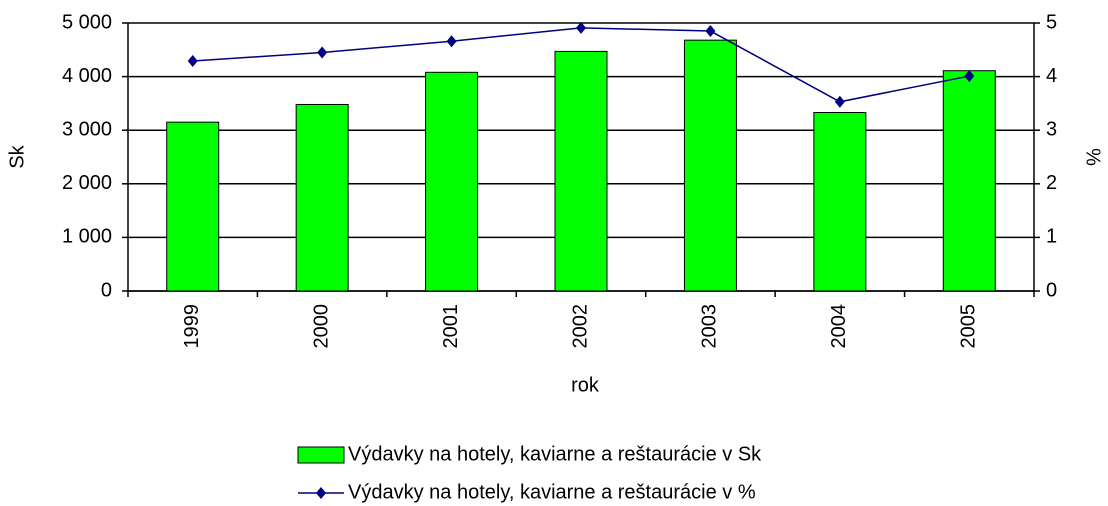  I want to click on x-tick-label: 2000, so click(321, 326).